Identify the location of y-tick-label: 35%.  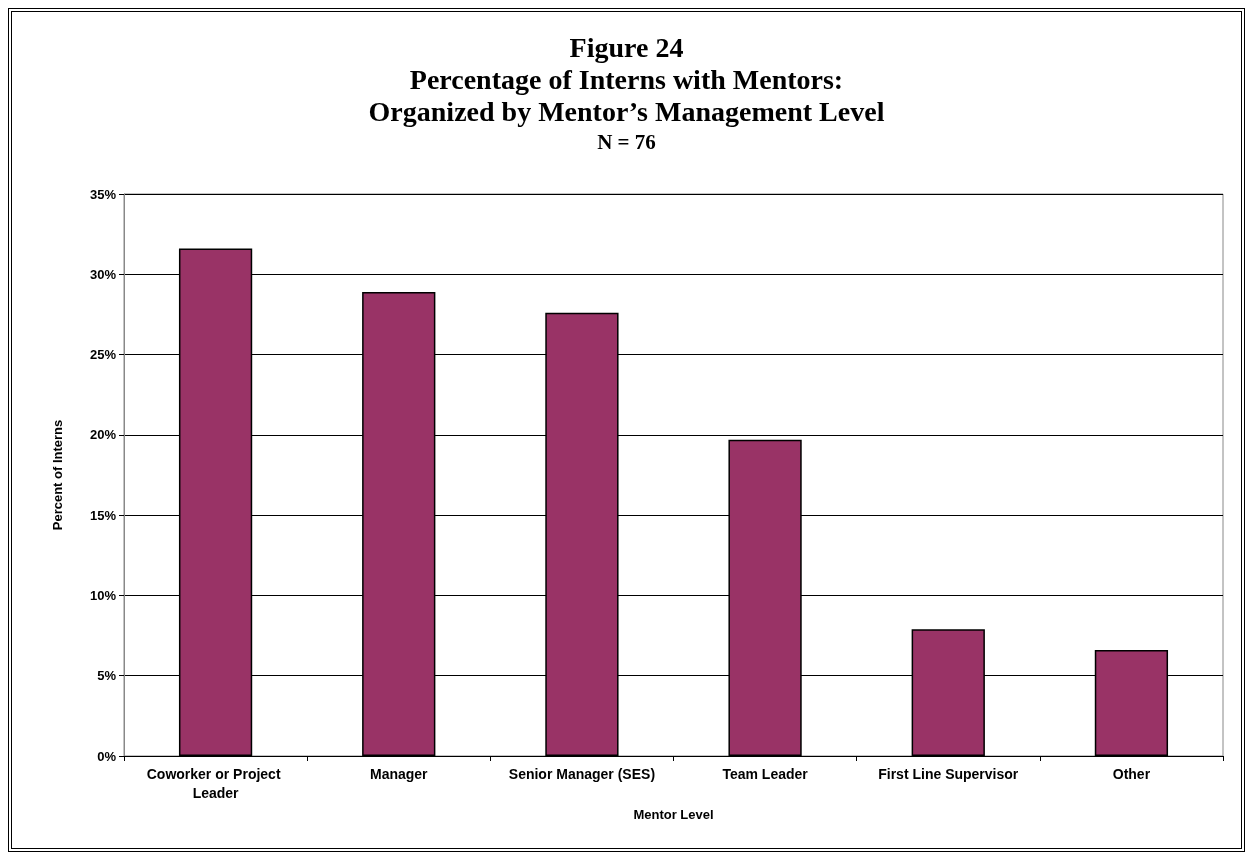
(103, 194).